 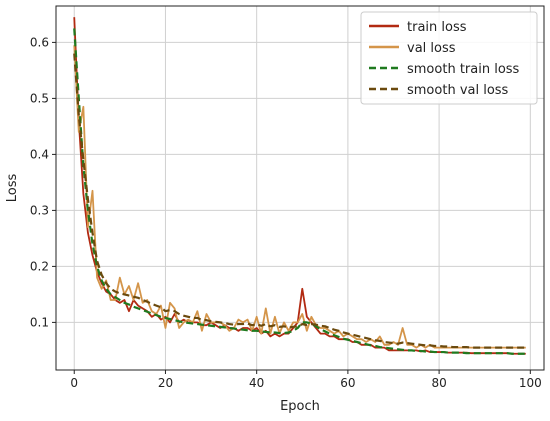 I want to click on y-tick-label: 0.5, so click(x=39, y=98).